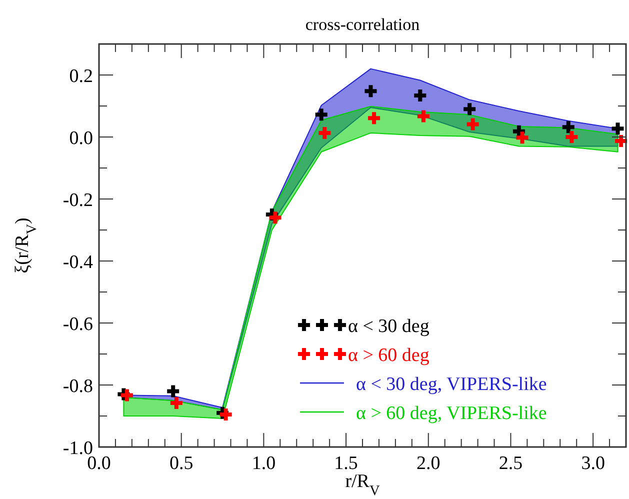 The width and height of the screenshot is (629, 499). I want to click on x-tick-label: 1.0, so click(264, 463).